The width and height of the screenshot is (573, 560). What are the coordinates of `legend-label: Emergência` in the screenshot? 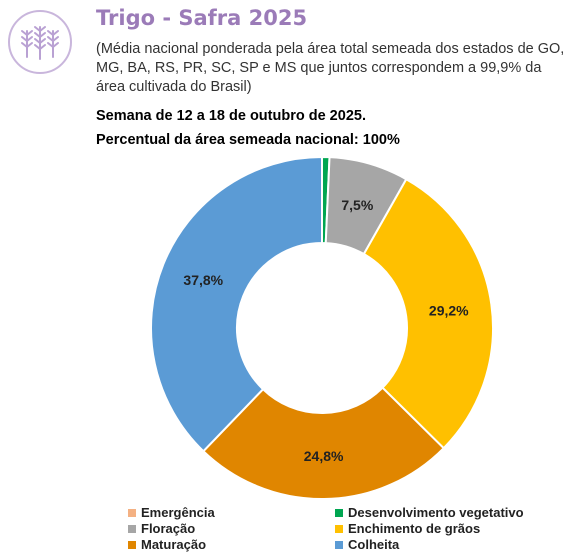 It's located at (178, 512).